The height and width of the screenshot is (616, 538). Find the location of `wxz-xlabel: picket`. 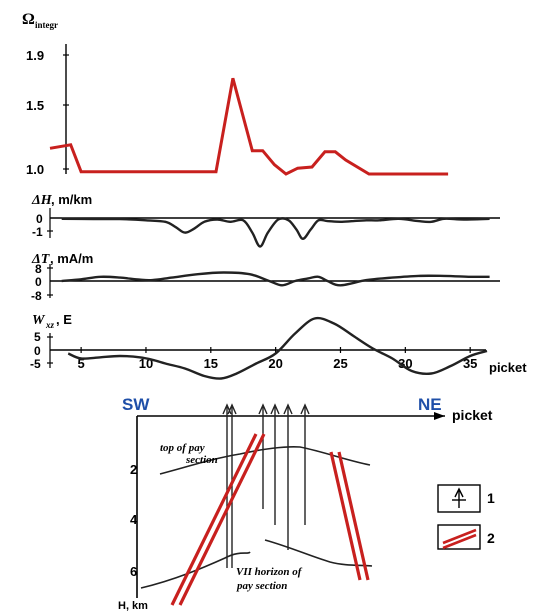

wxz-xlabel: picket is located at coordinates (508, 367).